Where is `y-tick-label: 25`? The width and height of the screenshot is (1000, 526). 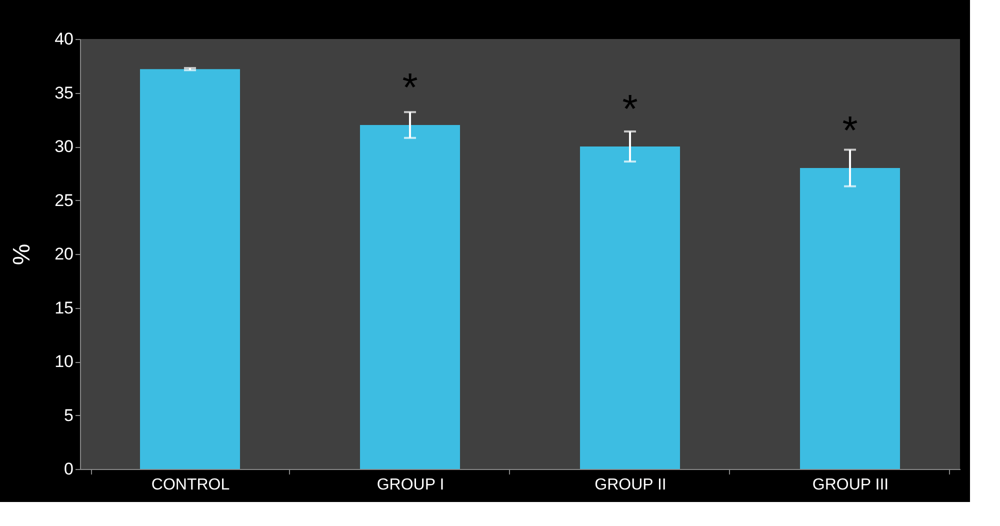 y-tick-label: 25 is located at coordinates (64, 200).